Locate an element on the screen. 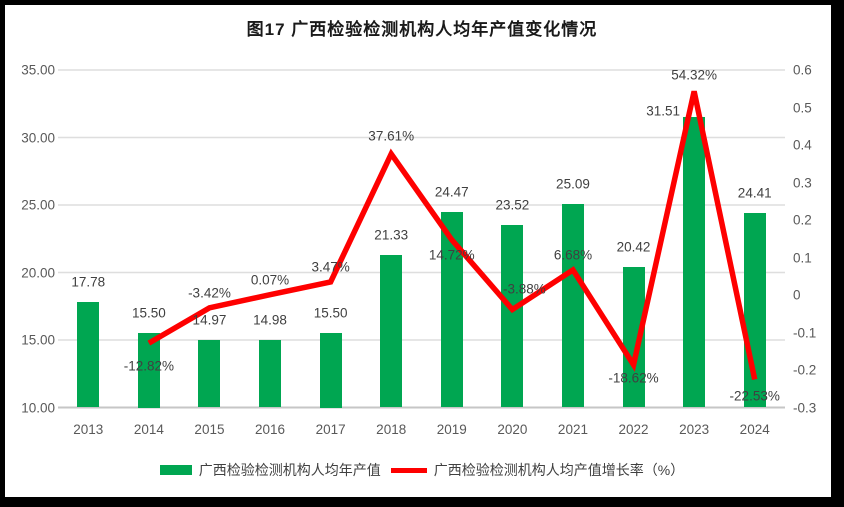  growth-label-2024: -22.53% is located at coordinates (754, 396).